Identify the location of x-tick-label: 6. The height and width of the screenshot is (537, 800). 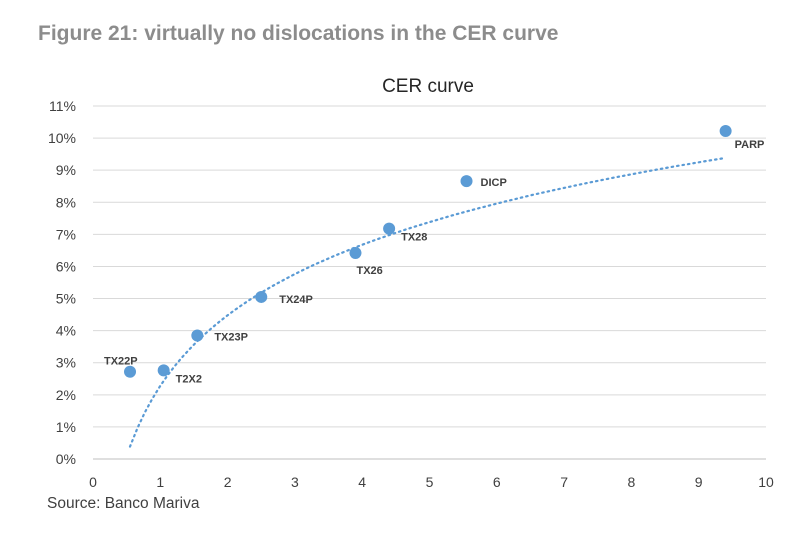
(497, 482).